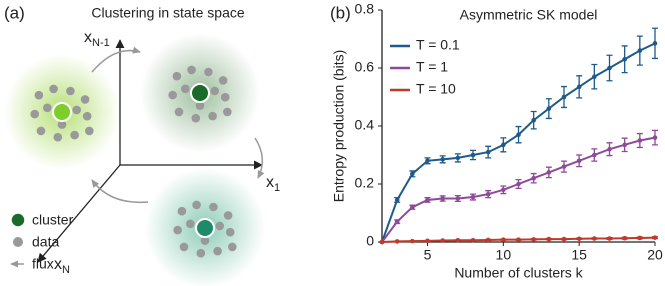 The height and width of the screenshot is (286, 665). What do you see at coordinates (168, 13) in the screenshot?
I see `diagram-title: Clustering in state space` at bounding box center [168, 13].